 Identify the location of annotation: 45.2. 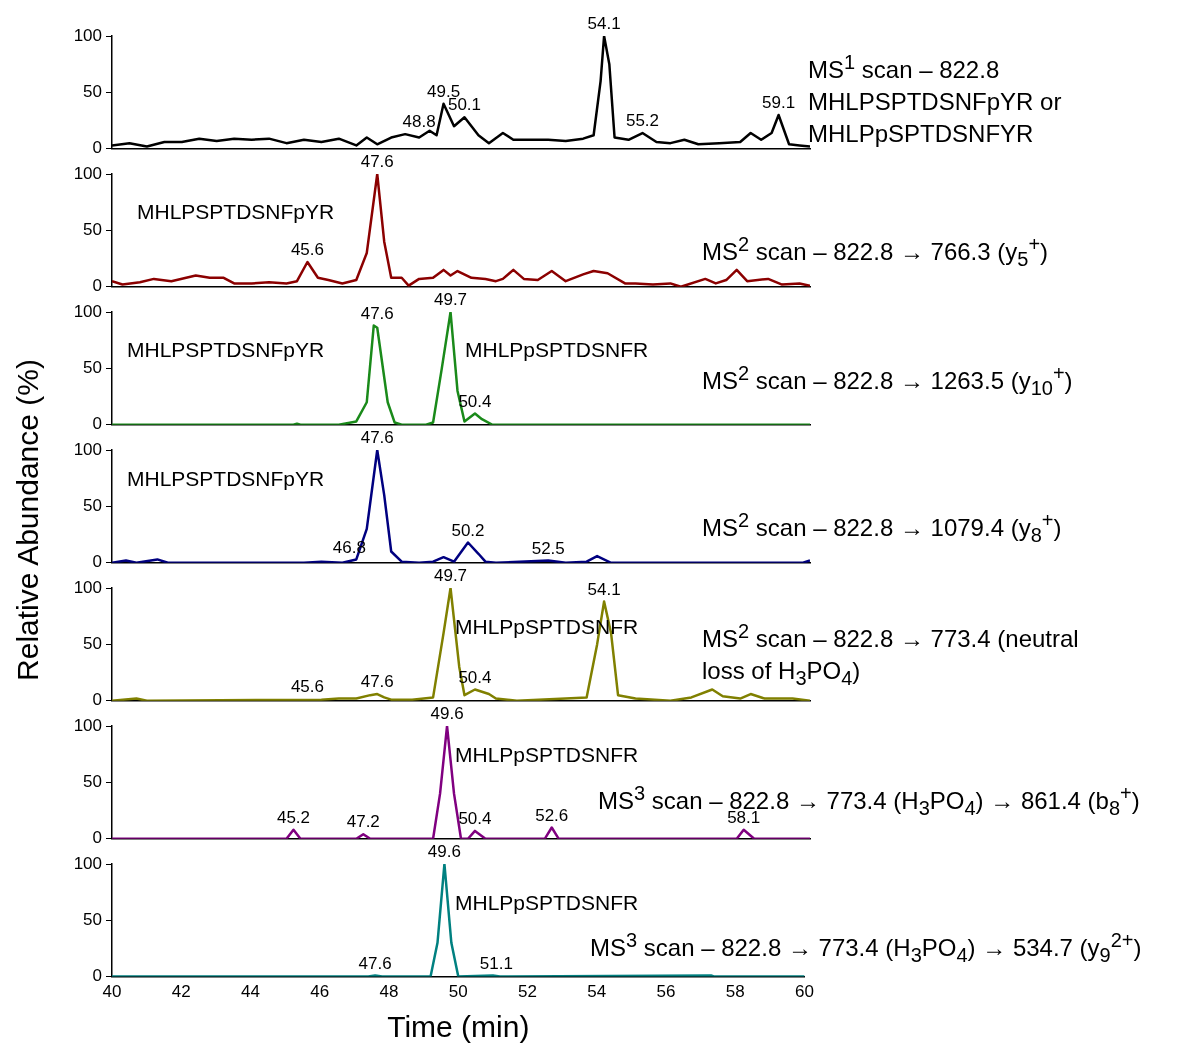
(293, 817).